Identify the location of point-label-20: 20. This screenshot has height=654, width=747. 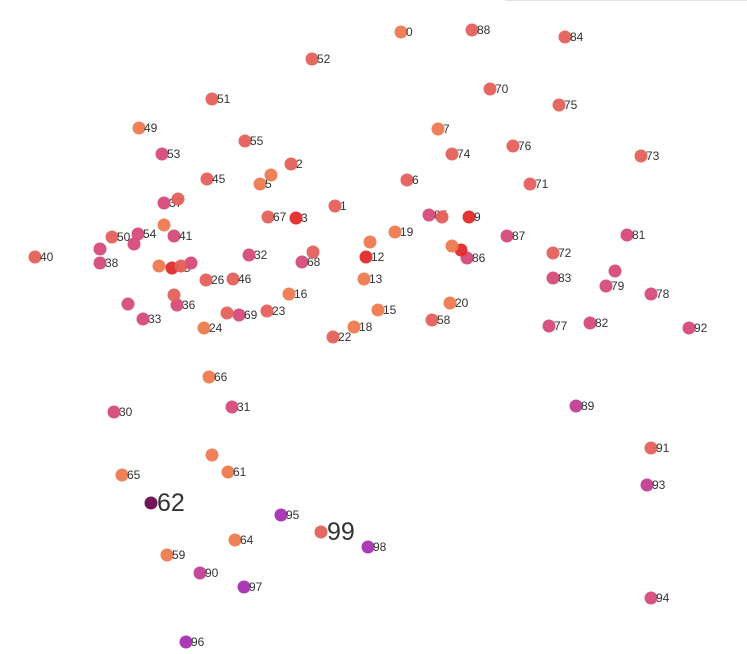
(462, 303).